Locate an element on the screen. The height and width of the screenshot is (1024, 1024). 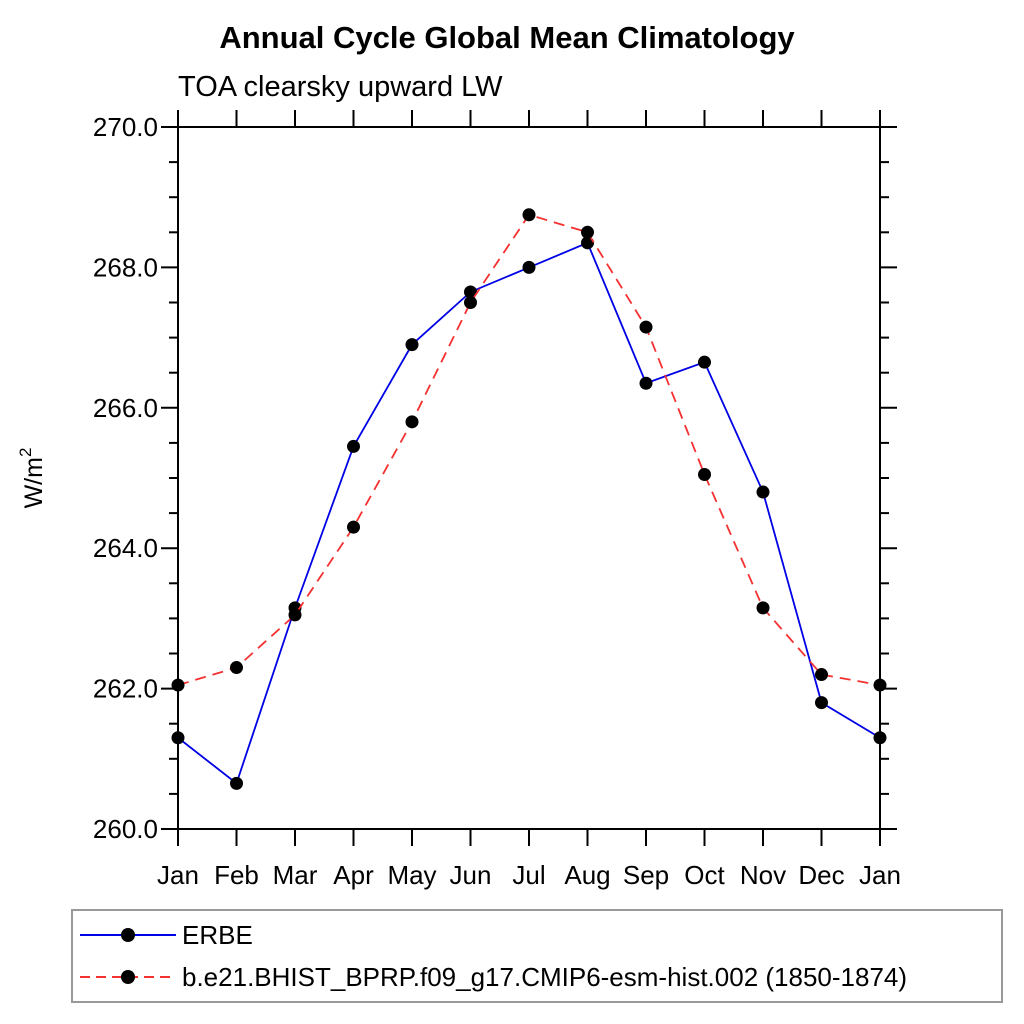
model-dashed-line-sample-icon is located at coordinates (128, 977).